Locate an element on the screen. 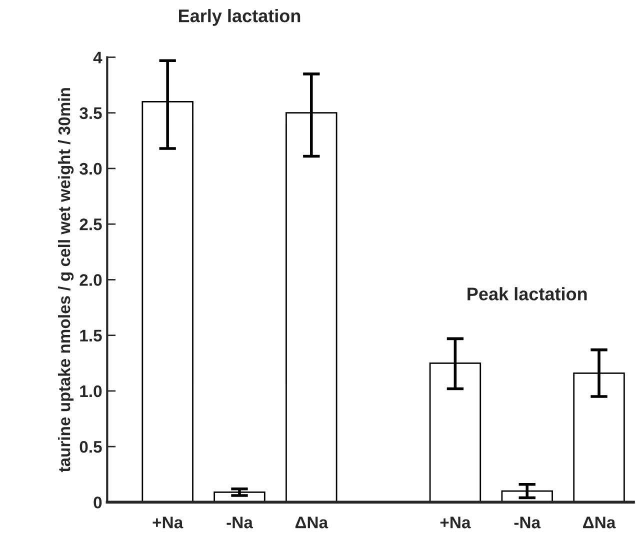 This screenshot has height=540, width=638. y-axis-title: taurine uptake nmoles / g cell wet weight / 30min is located at coordinates (66, 280).